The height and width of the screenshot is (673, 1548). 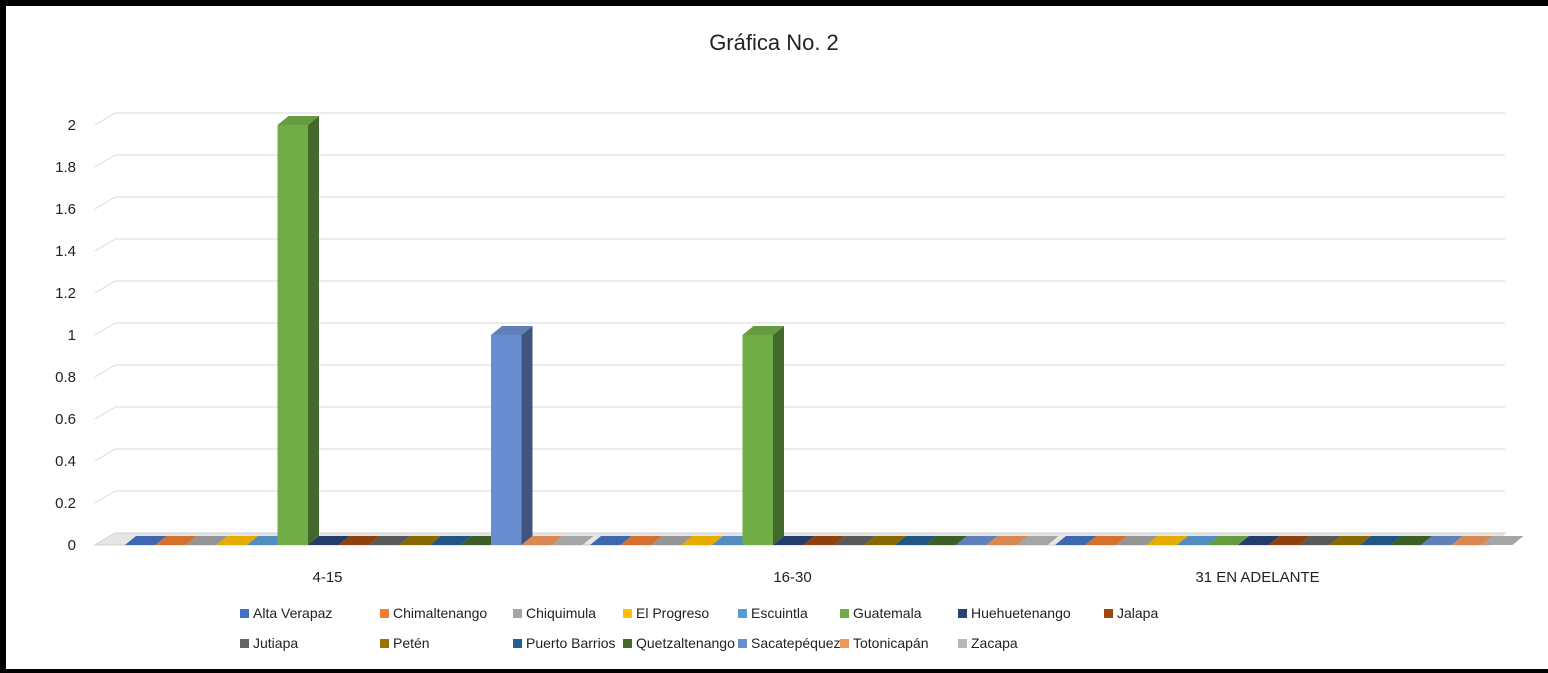 What do you see at coordinates (411, 643) in the screenshot?
I see `legend-label: Petén` at bounding box center [411, 643].